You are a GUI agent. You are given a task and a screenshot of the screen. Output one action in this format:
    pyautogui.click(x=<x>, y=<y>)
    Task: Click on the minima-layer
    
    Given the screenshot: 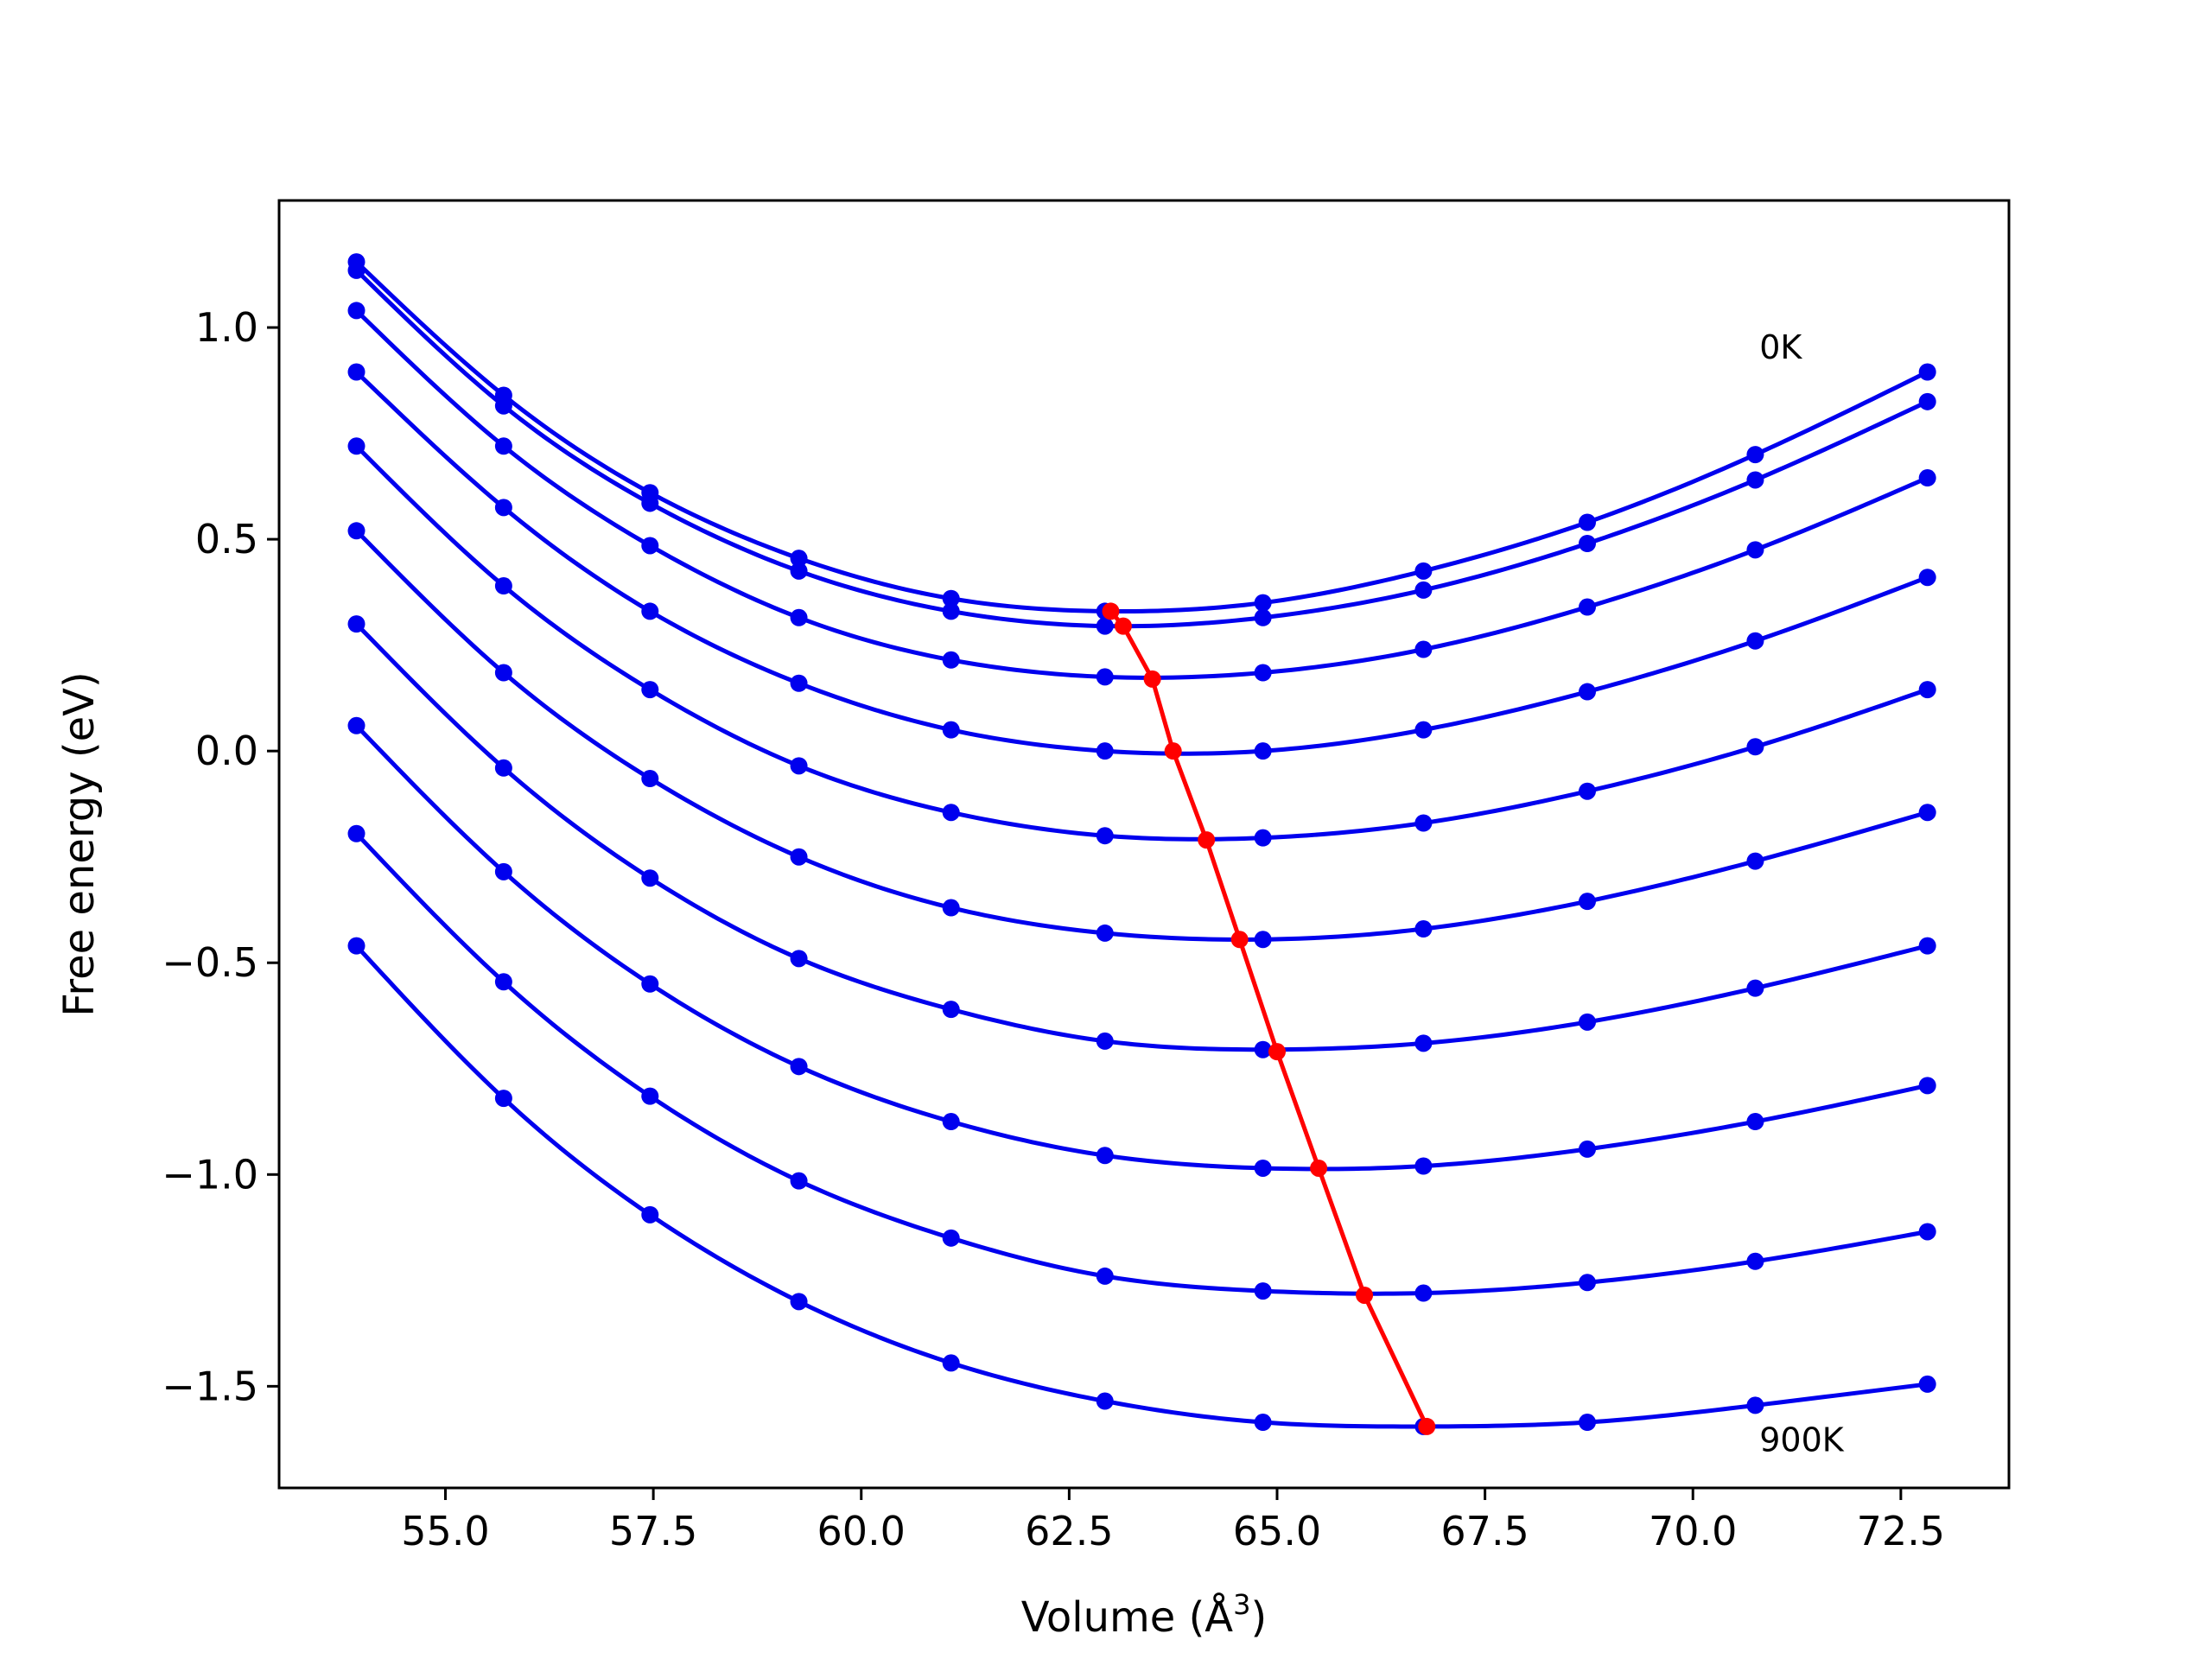 What is the action you would take?
    pyautogui.click(x=1269, y=1018)
    